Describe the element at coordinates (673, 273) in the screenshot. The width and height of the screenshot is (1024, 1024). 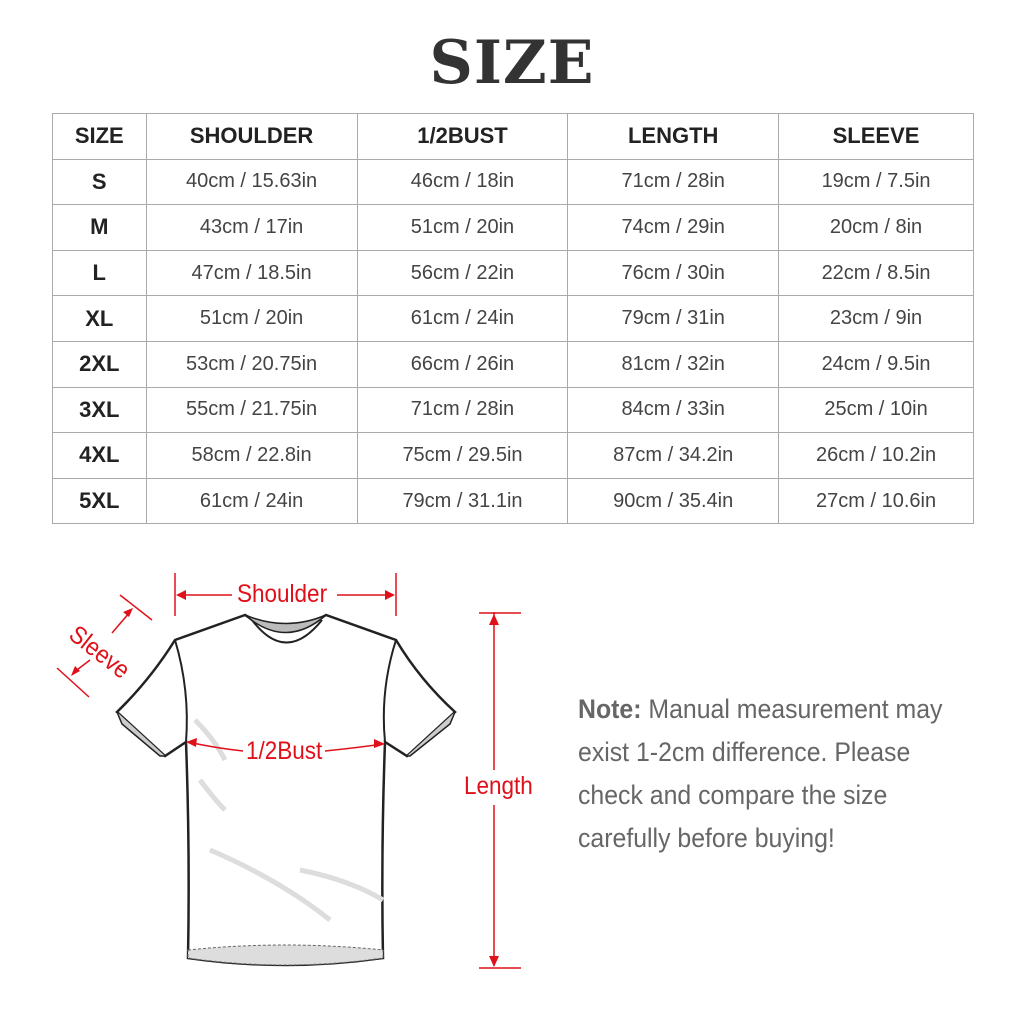
I see `measurement-cell: 76cm / 30in` at that location.